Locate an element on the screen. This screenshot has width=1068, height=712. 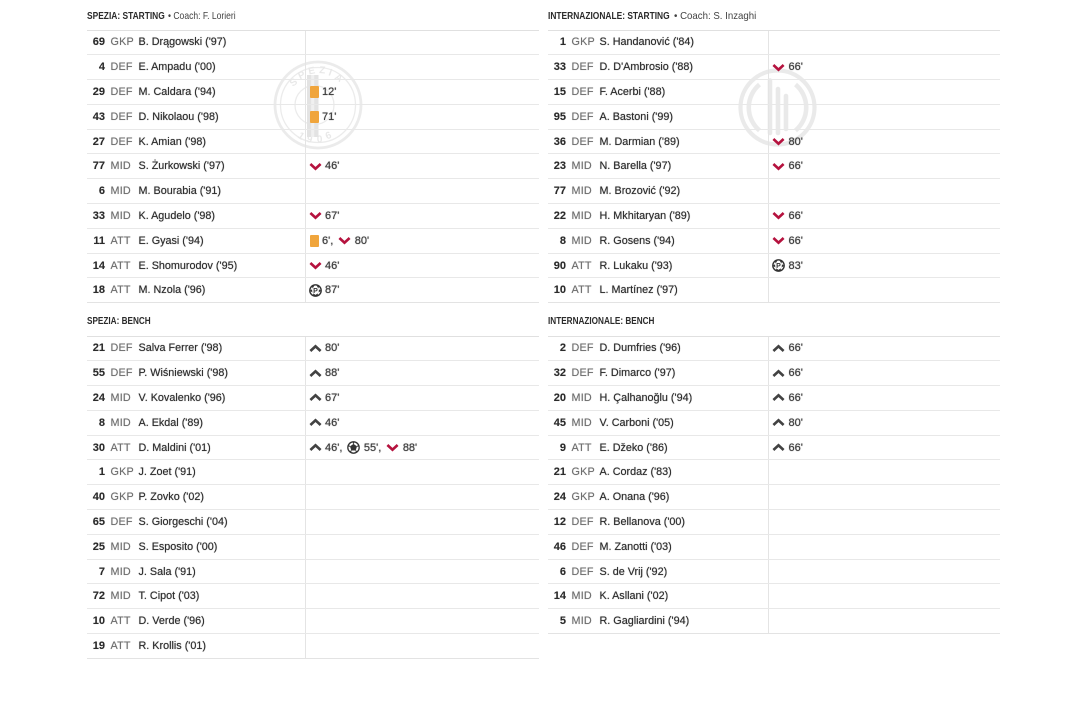
svg-text: Z is located at coordinates (322, 70).